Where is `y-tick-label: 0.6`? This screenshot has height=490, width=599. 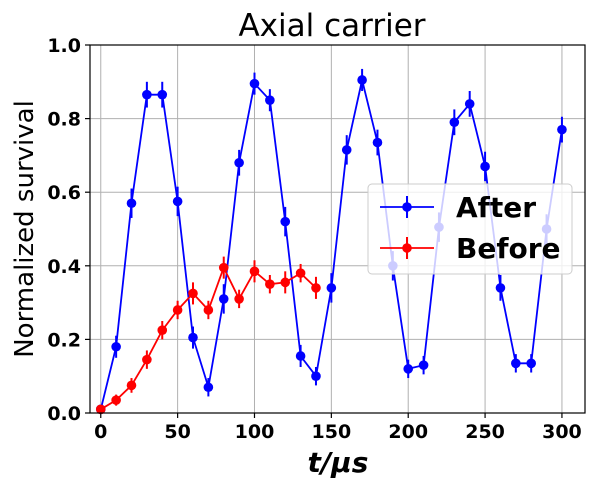
y-tick-label: 0.6 is located at coordinates (64, 193).